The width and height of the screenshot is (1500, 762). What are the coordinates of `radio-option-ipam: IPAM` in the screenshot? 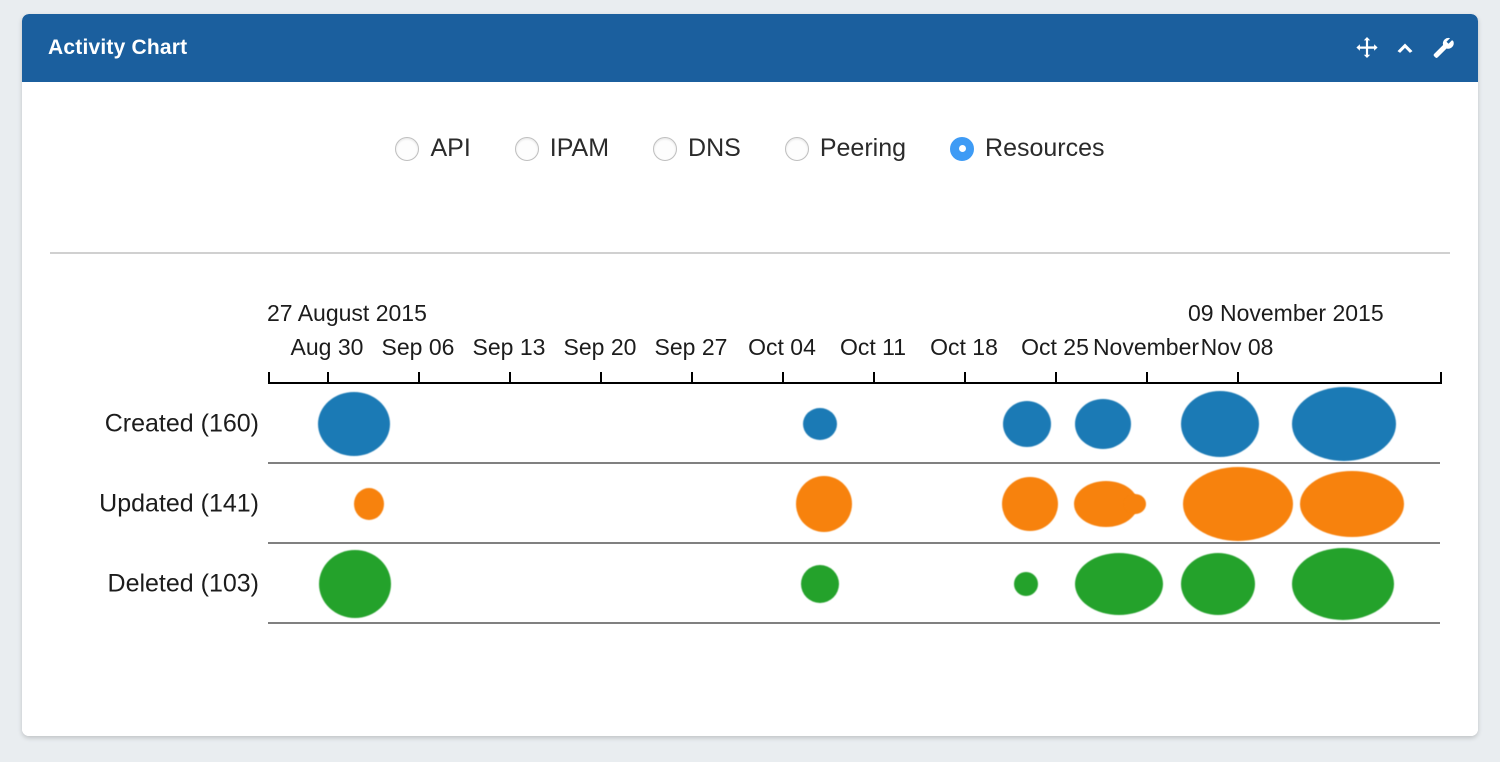 It's located at (562, 148).